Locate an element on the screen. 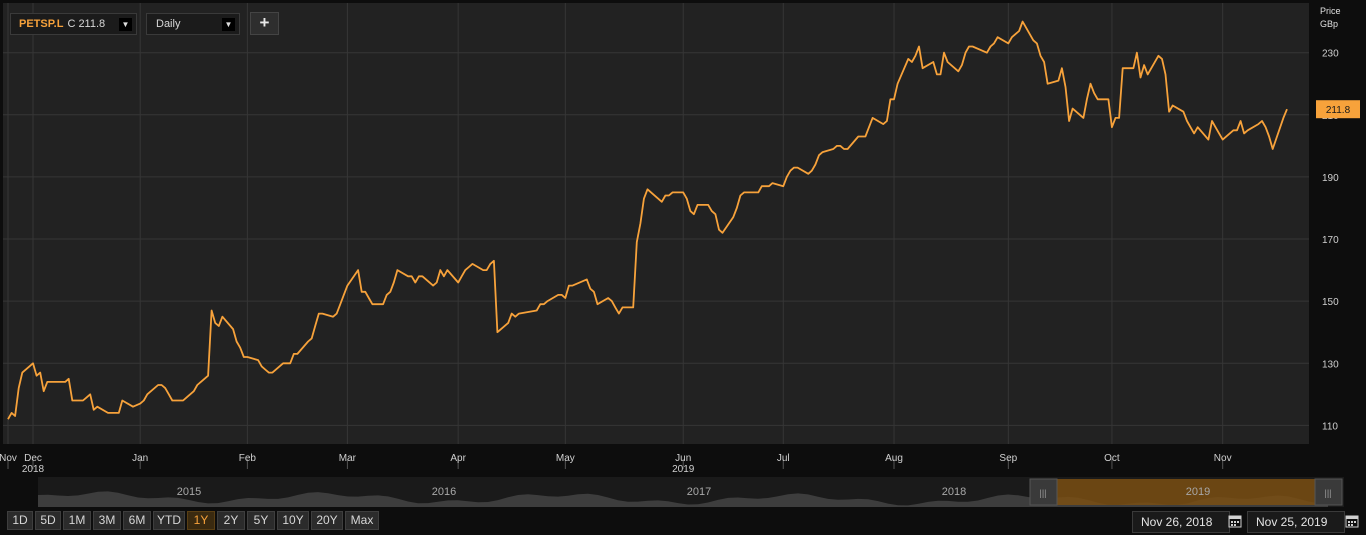 The width and height of the screenshot is (1366, 535). x-tick-label: Apr is located at coordinates (458, 458).